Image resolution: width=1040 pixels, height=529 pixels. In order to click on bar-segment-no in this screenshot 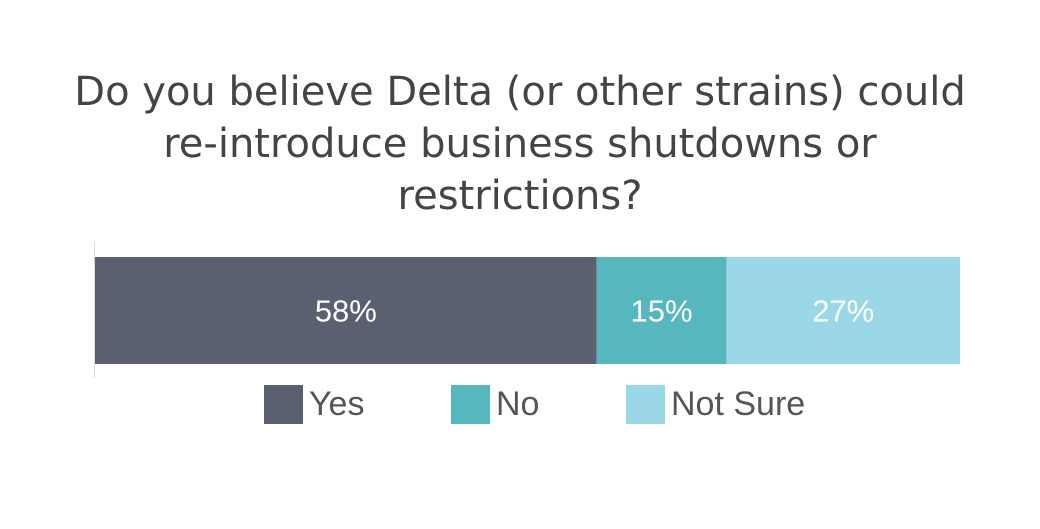, I will do `click(661, 310)`.